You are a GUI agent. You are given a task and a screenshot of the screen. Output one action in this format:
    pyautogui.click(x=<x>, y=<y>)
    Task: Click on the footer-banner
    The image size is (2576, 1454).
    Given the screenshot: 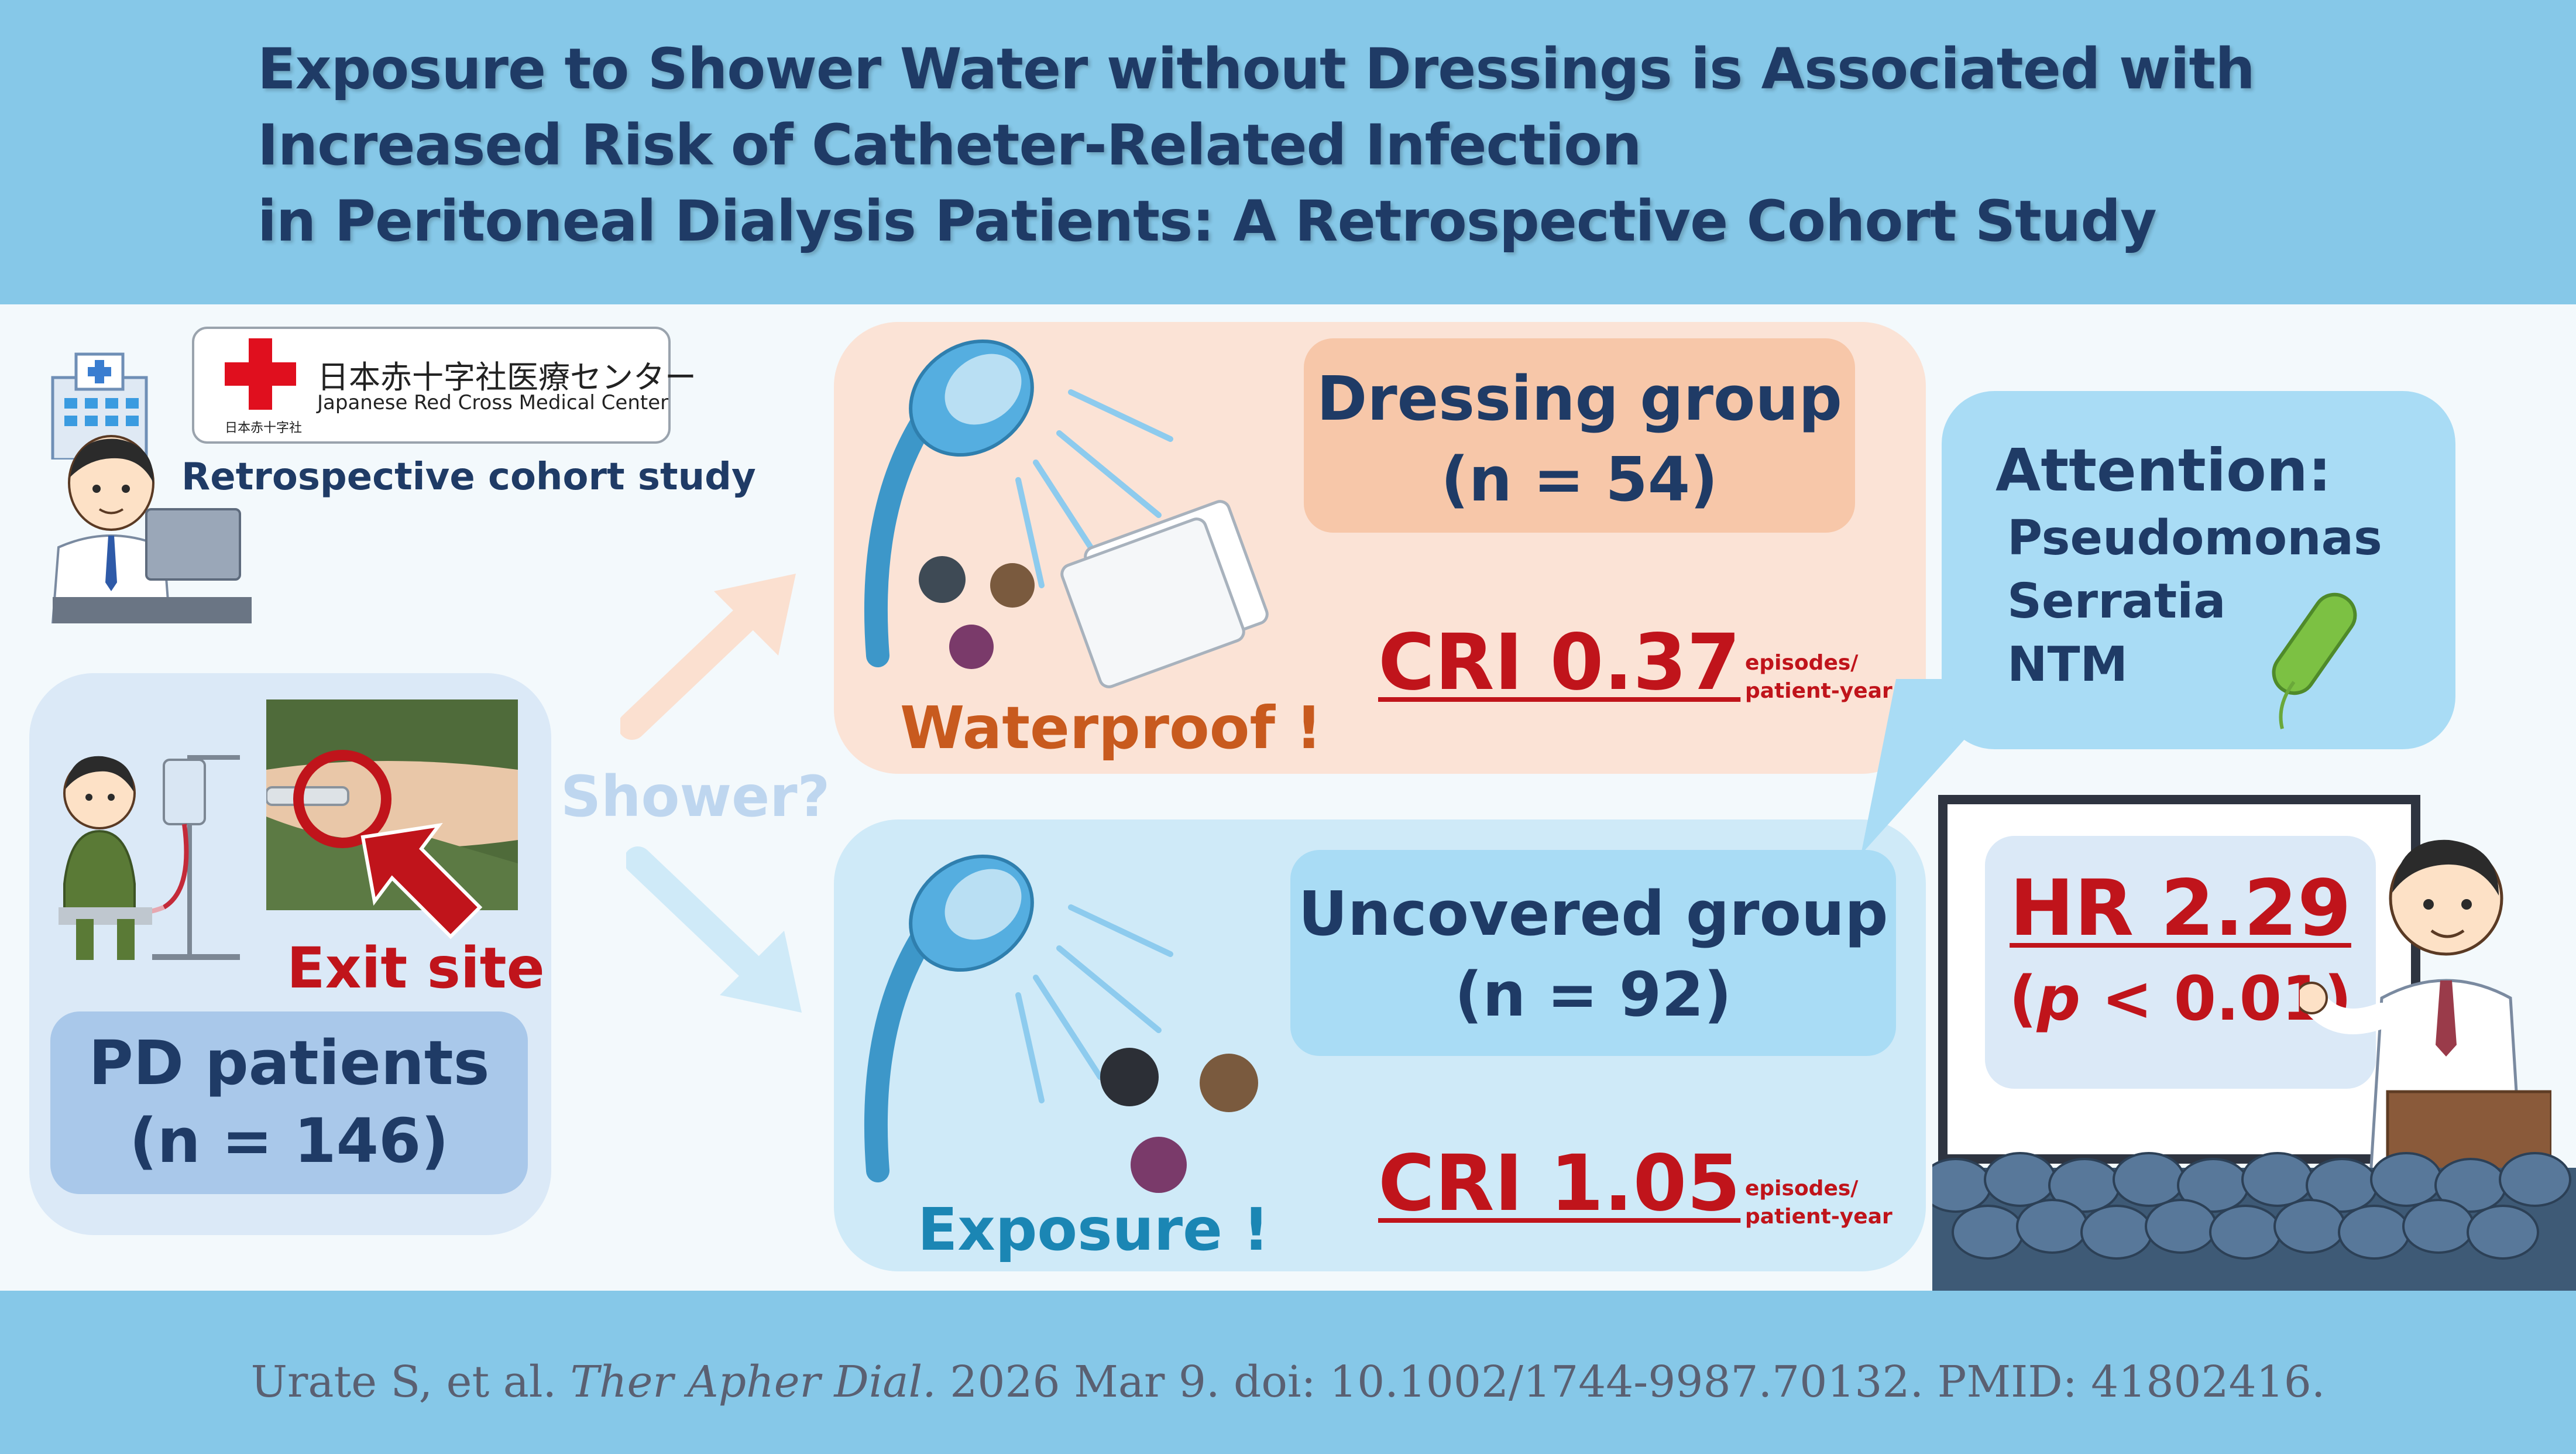 What is the action you would take?
    pyautogui.click(x=1288, y=1372)
    